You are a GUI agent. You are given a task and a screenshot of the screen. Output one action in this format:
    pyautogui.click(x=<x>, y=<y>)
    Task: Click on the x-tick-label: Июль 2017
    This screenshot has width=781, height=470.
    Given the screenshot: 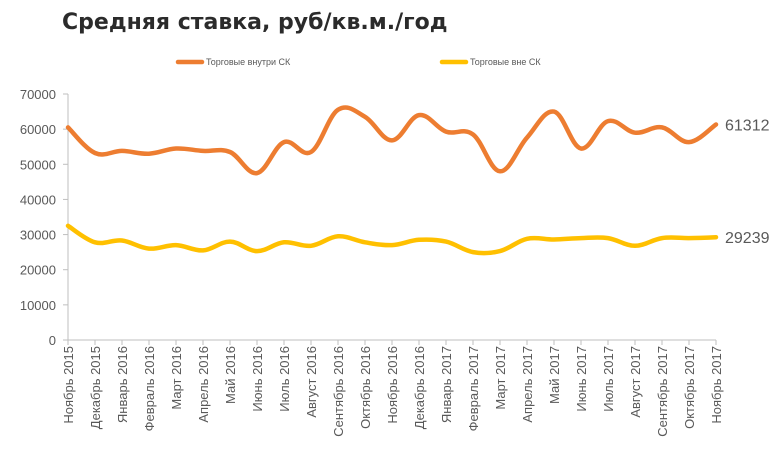 What is the action you would take?
    pyautogui.click(x=608, y=379)
    